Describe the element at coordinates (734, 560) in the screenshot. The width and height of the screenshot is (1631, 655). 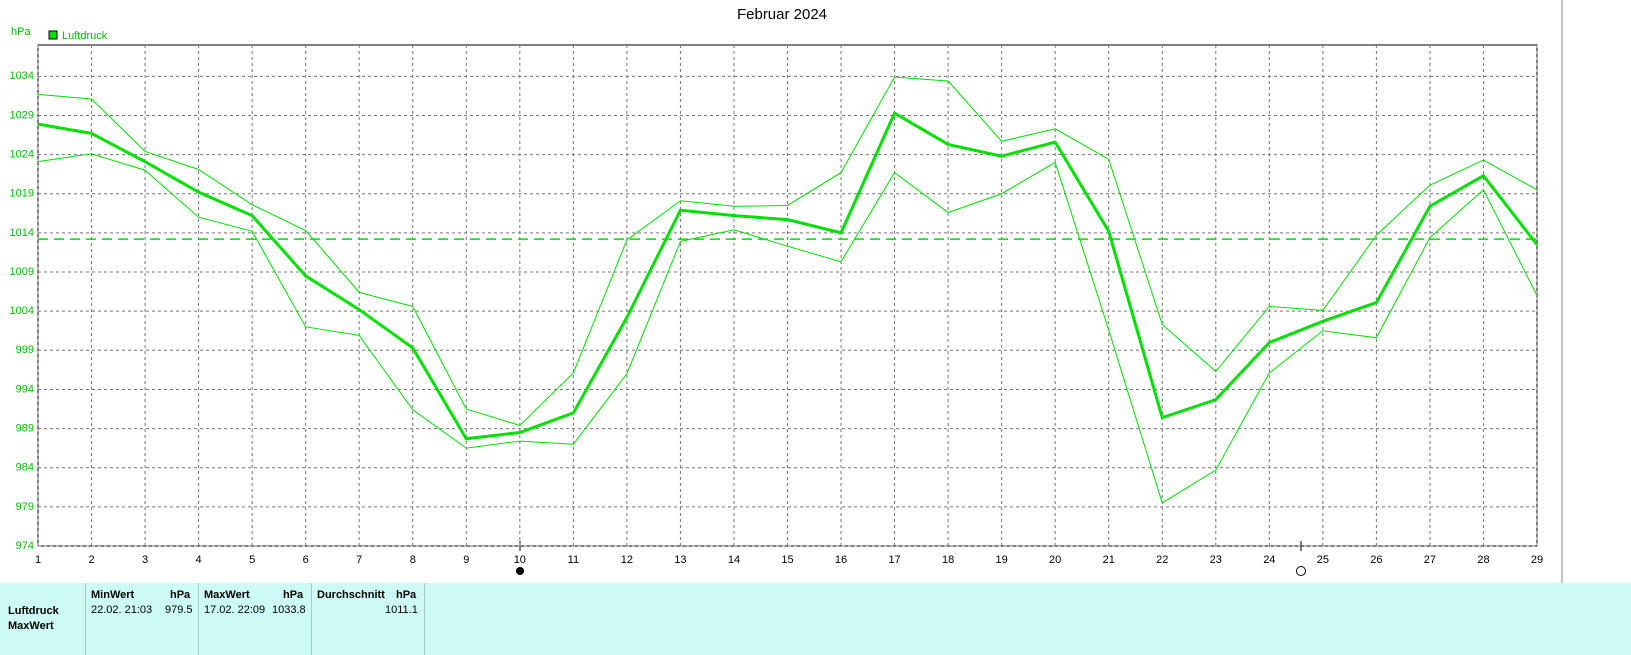
I see `x-tick-label: 14` at that location.